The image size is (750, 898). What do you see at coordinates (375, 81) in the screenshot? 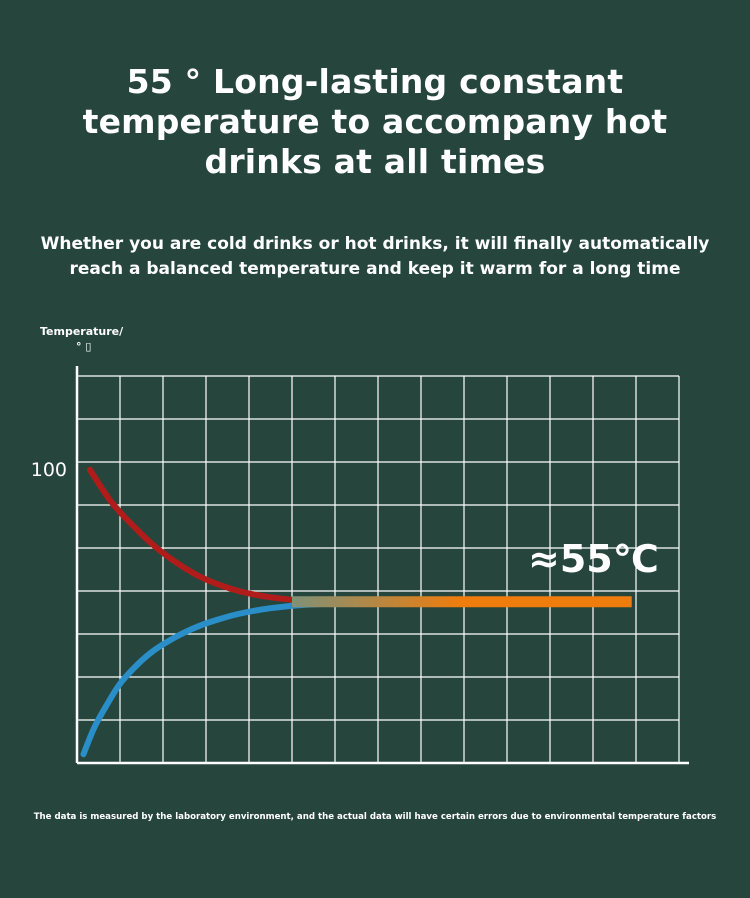
I see `title-line-1: 55 ° Long-lasting constant` at bounding box center [375, 81].